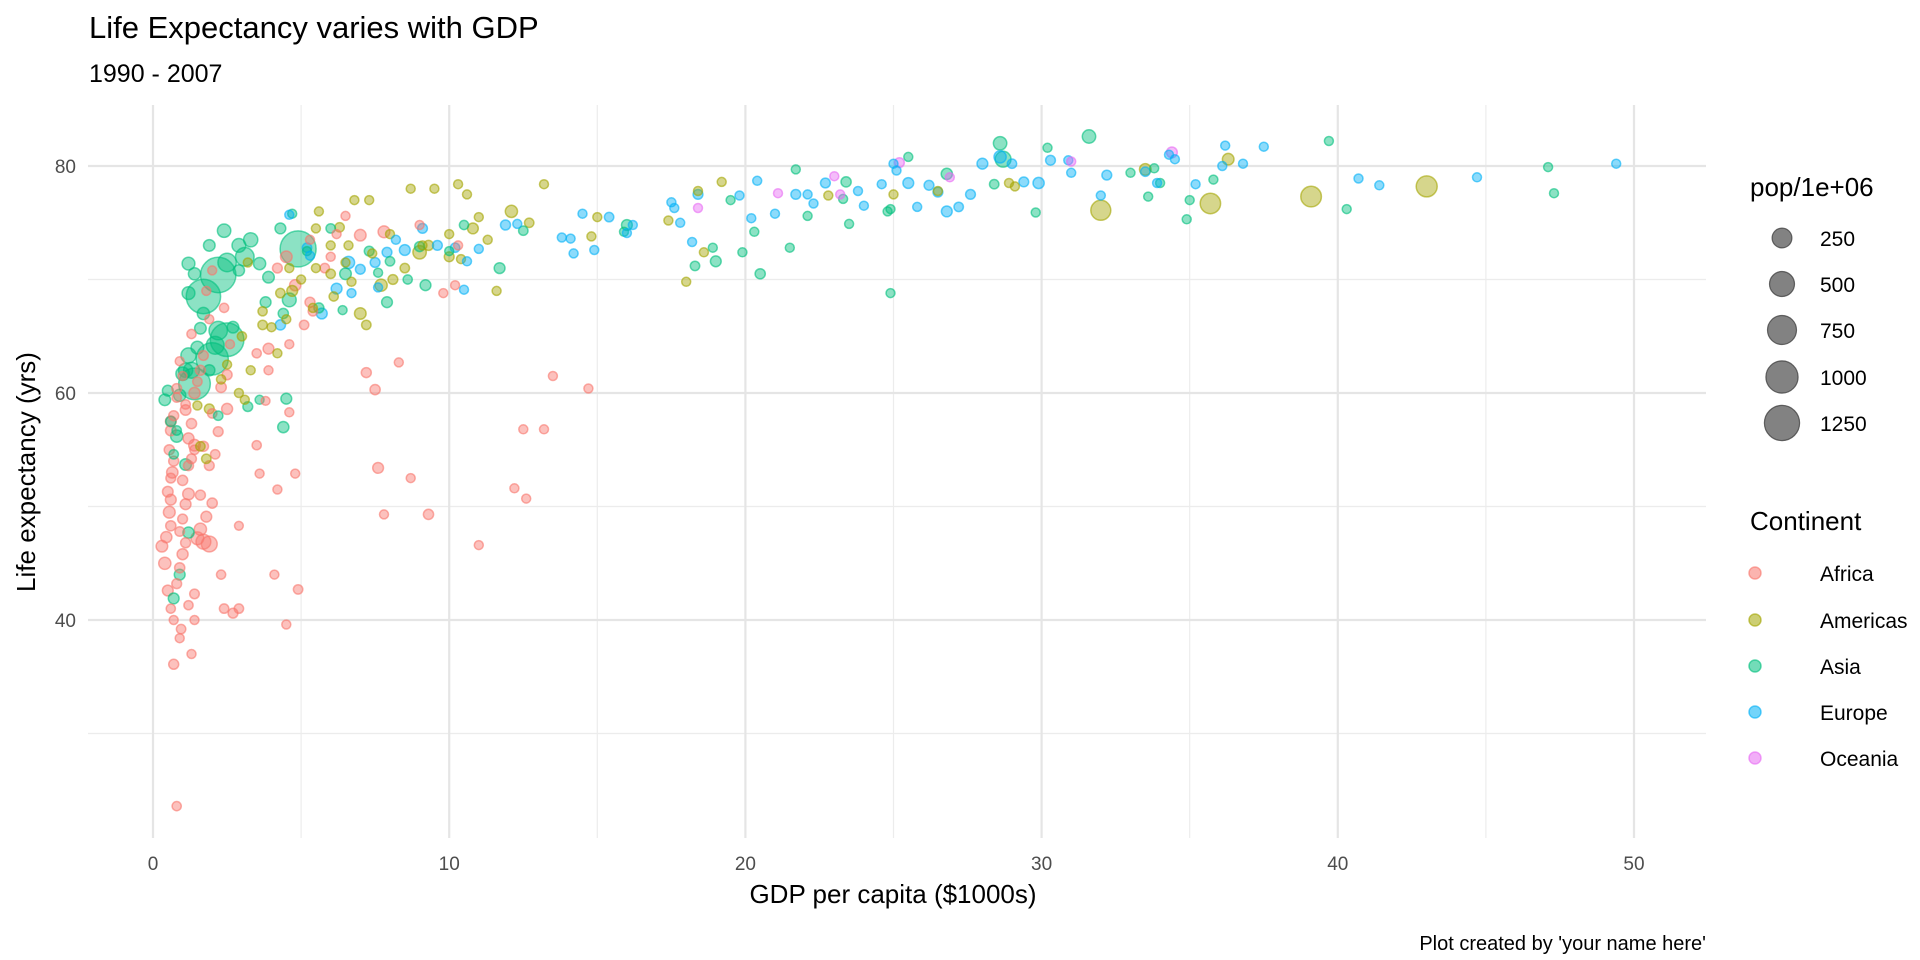 This screenshot has height=960, width=1920. I want to click on x-tick-label: 20, so click(745, 864).